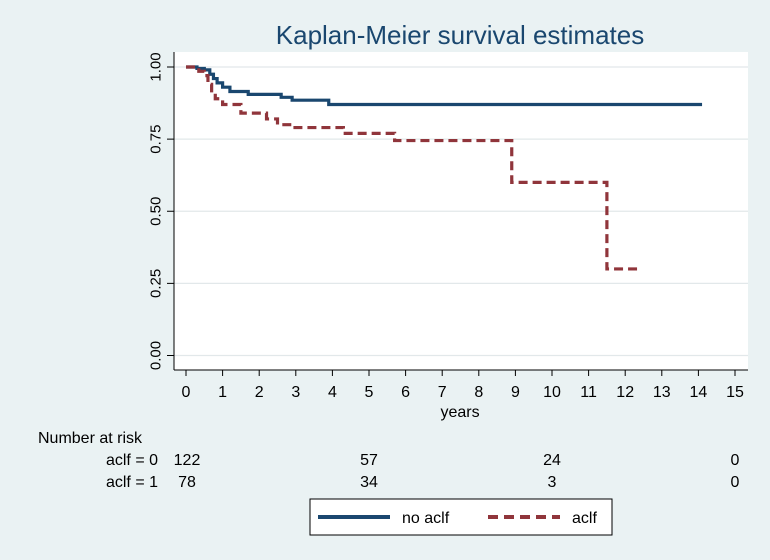  Describe the element at coordinates (295, 392) in the screenshot. I see `x-tick-label: 3` at that location.